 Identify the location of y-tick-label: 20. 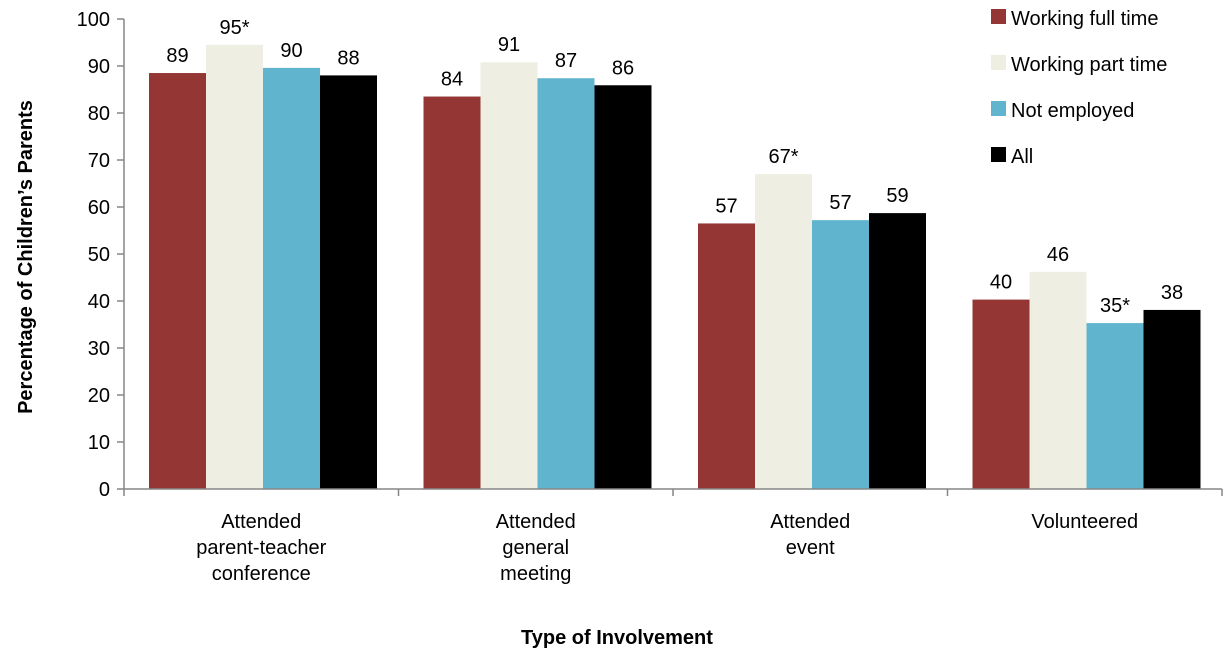
(99, 396).